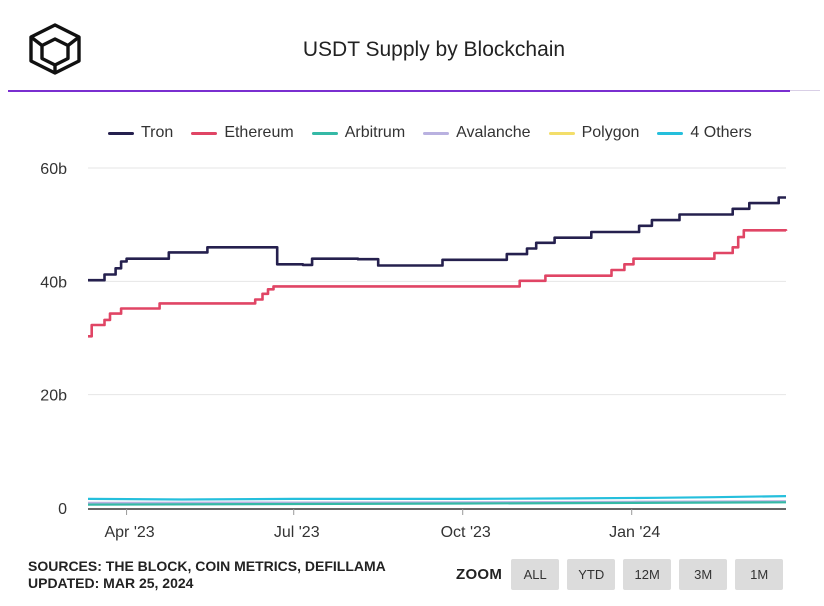 The image size is (824, 606). What do you see at coordinates (111, 583) in the screenshot?
I see `updated-line: UPDATED: MAR 25, 2024` at bounding box center [111, 583].